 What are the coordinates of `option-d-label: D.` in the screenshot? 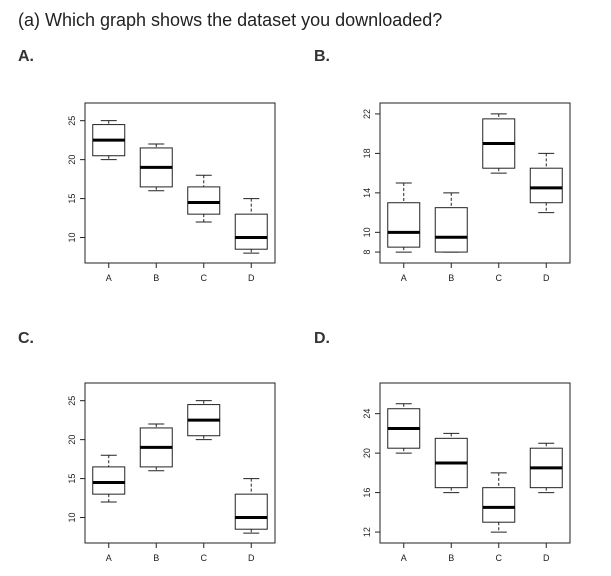 It's located at (322, 338).